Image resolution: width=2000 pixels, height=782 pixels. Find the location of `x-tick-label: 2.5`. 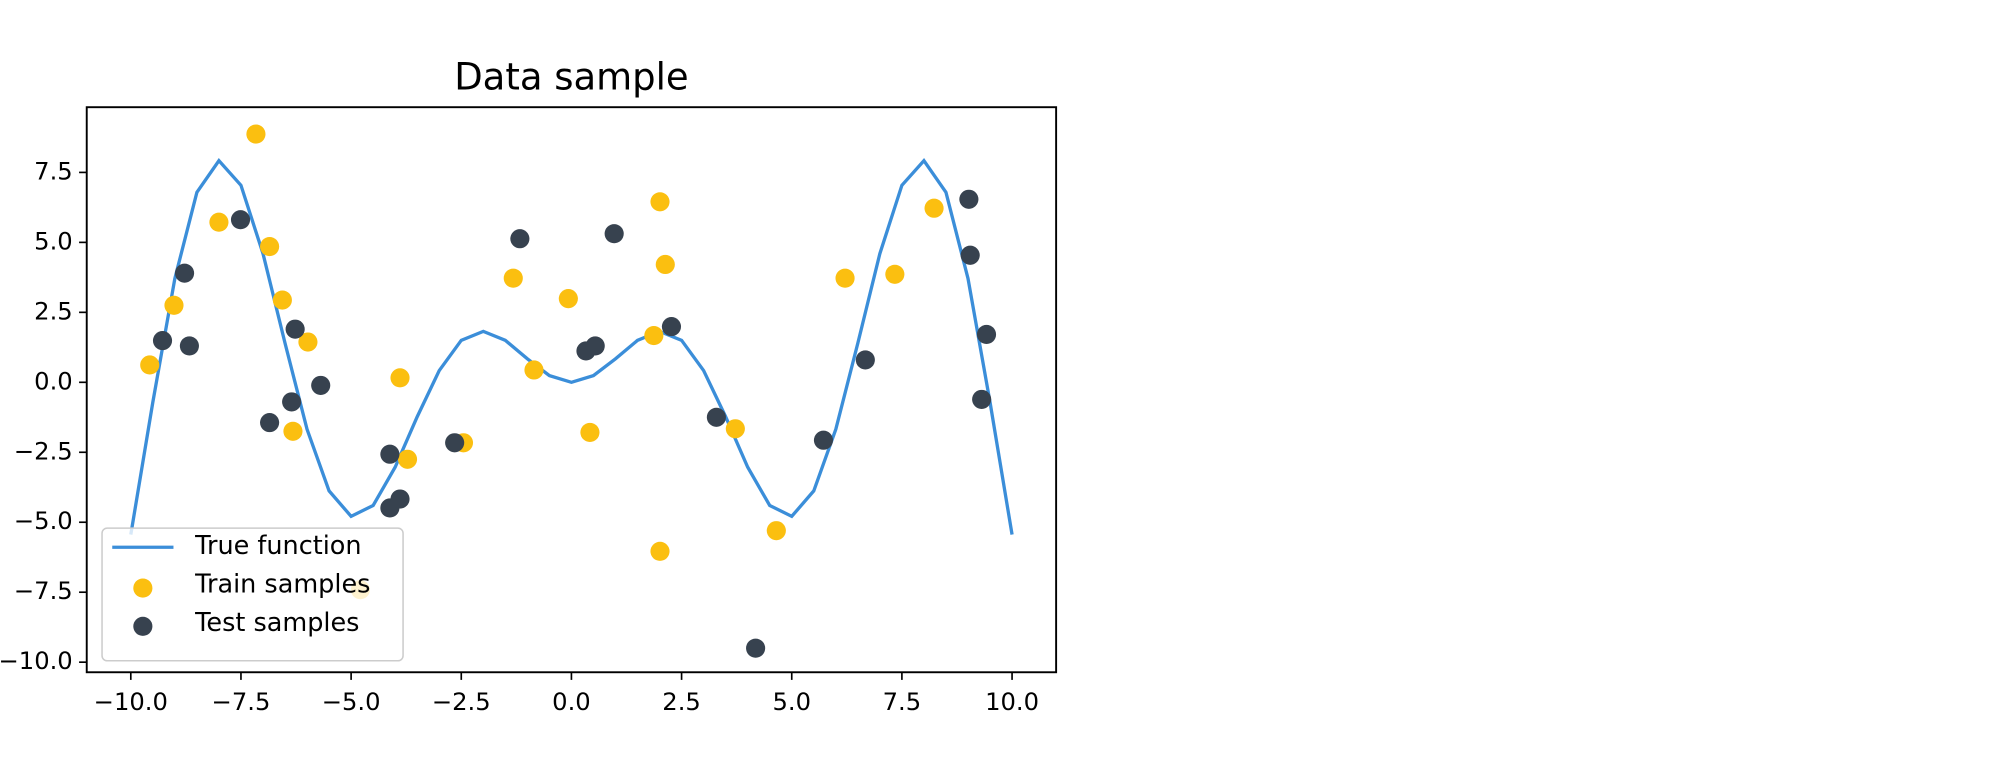

x-tick-label: 2.5 is located at coordinates (681, 702).